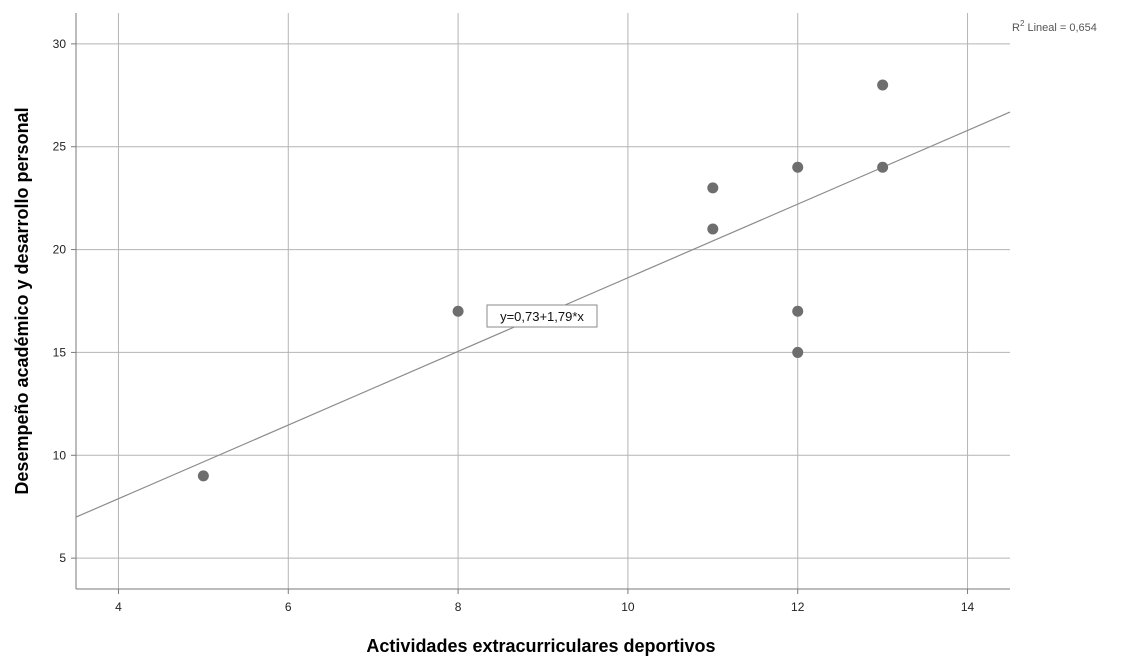 This screenshot has width=1130, height=662. Describe the element at coordinates (60, 455) in the screenshot. I see `y-tick-label: 10` at that location.